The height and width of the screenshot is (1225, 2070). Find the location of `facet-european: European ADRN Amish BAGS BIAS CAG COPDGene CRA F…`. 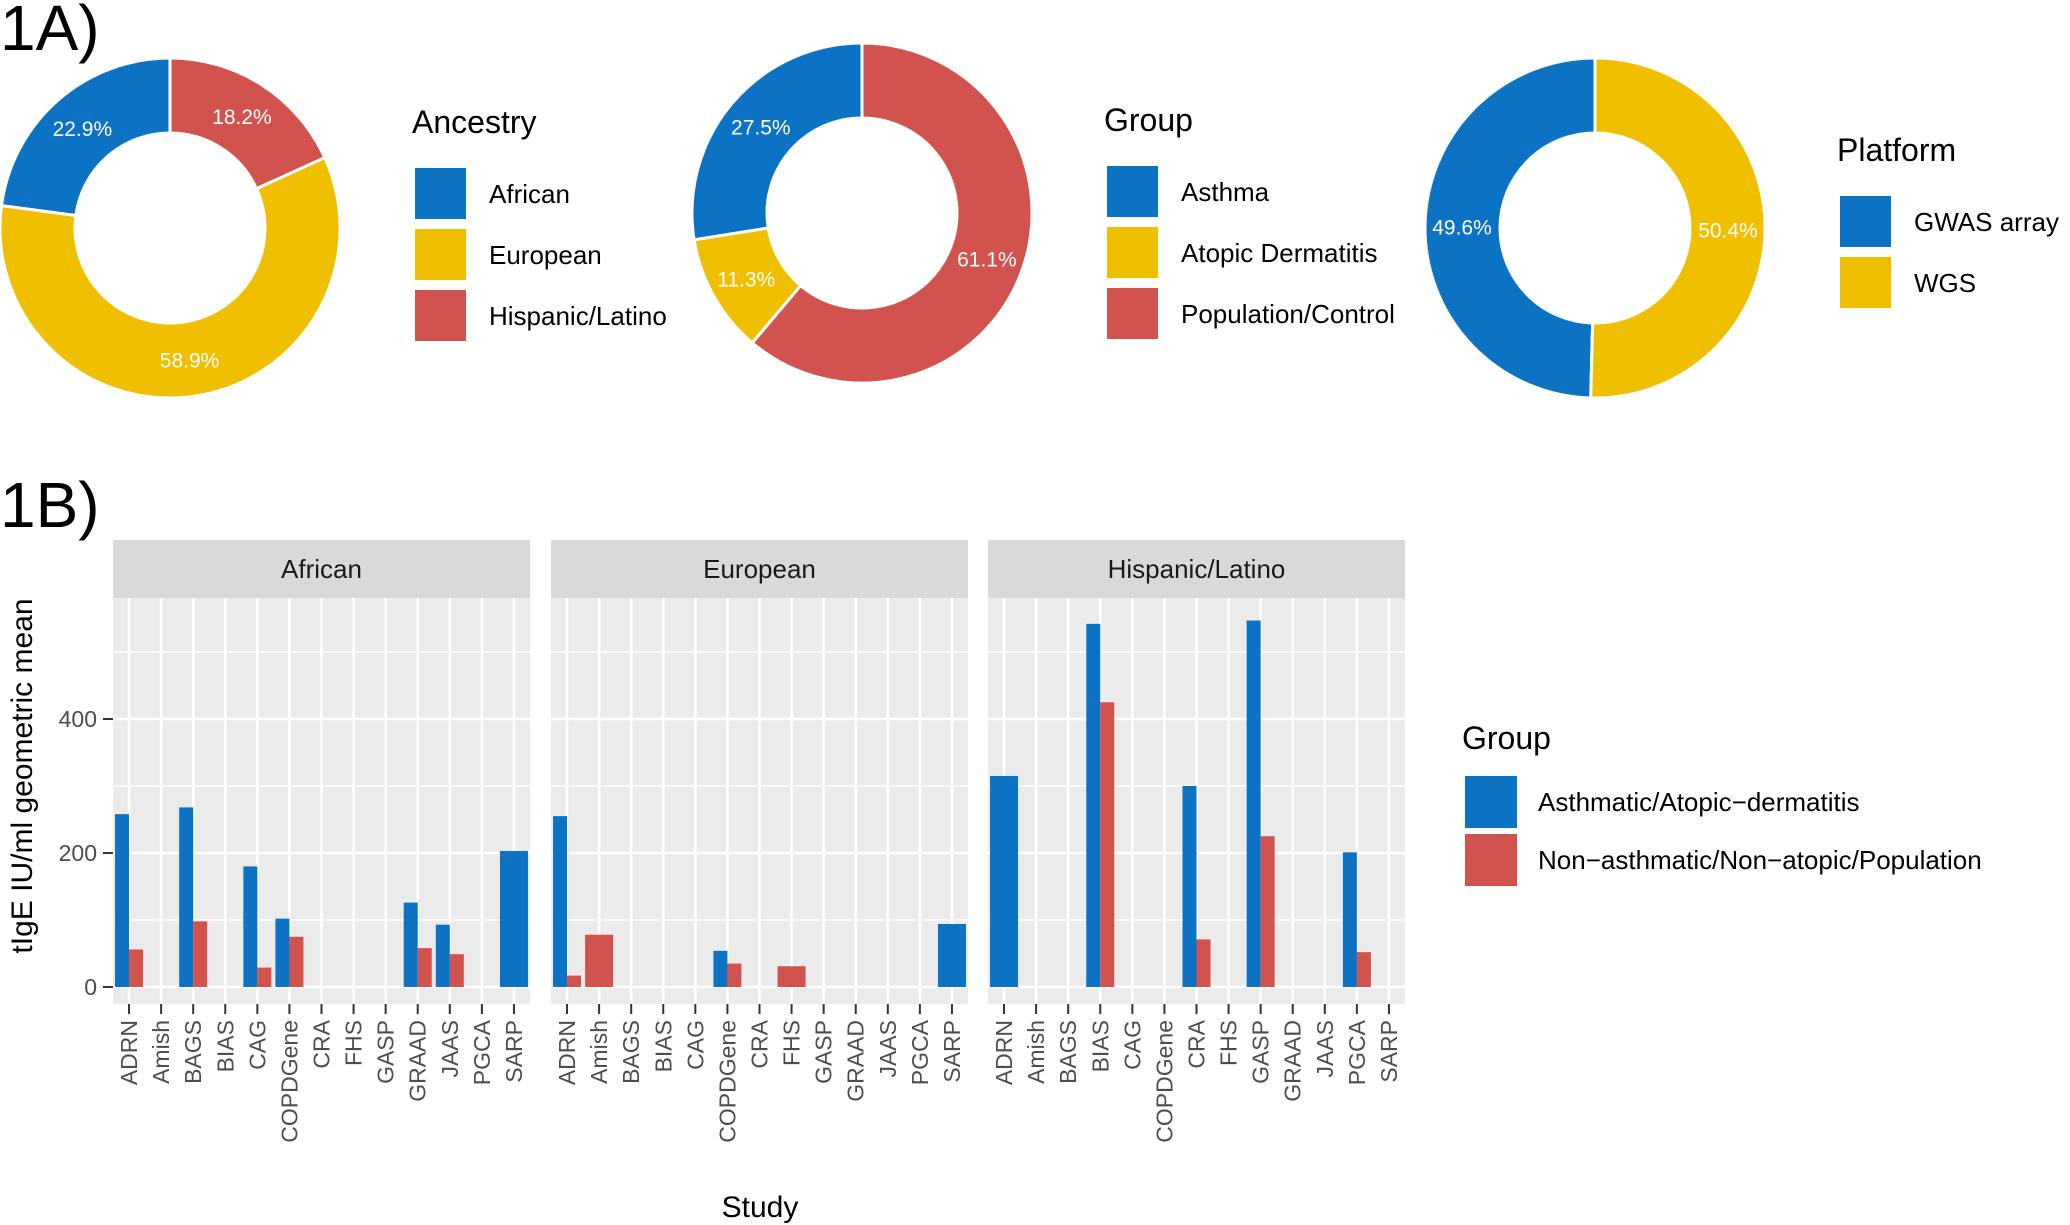

facet-european: European ADRN Amish BAGS BIAS CAG COPDGene CRA F… is located at coordinates (759, 841).